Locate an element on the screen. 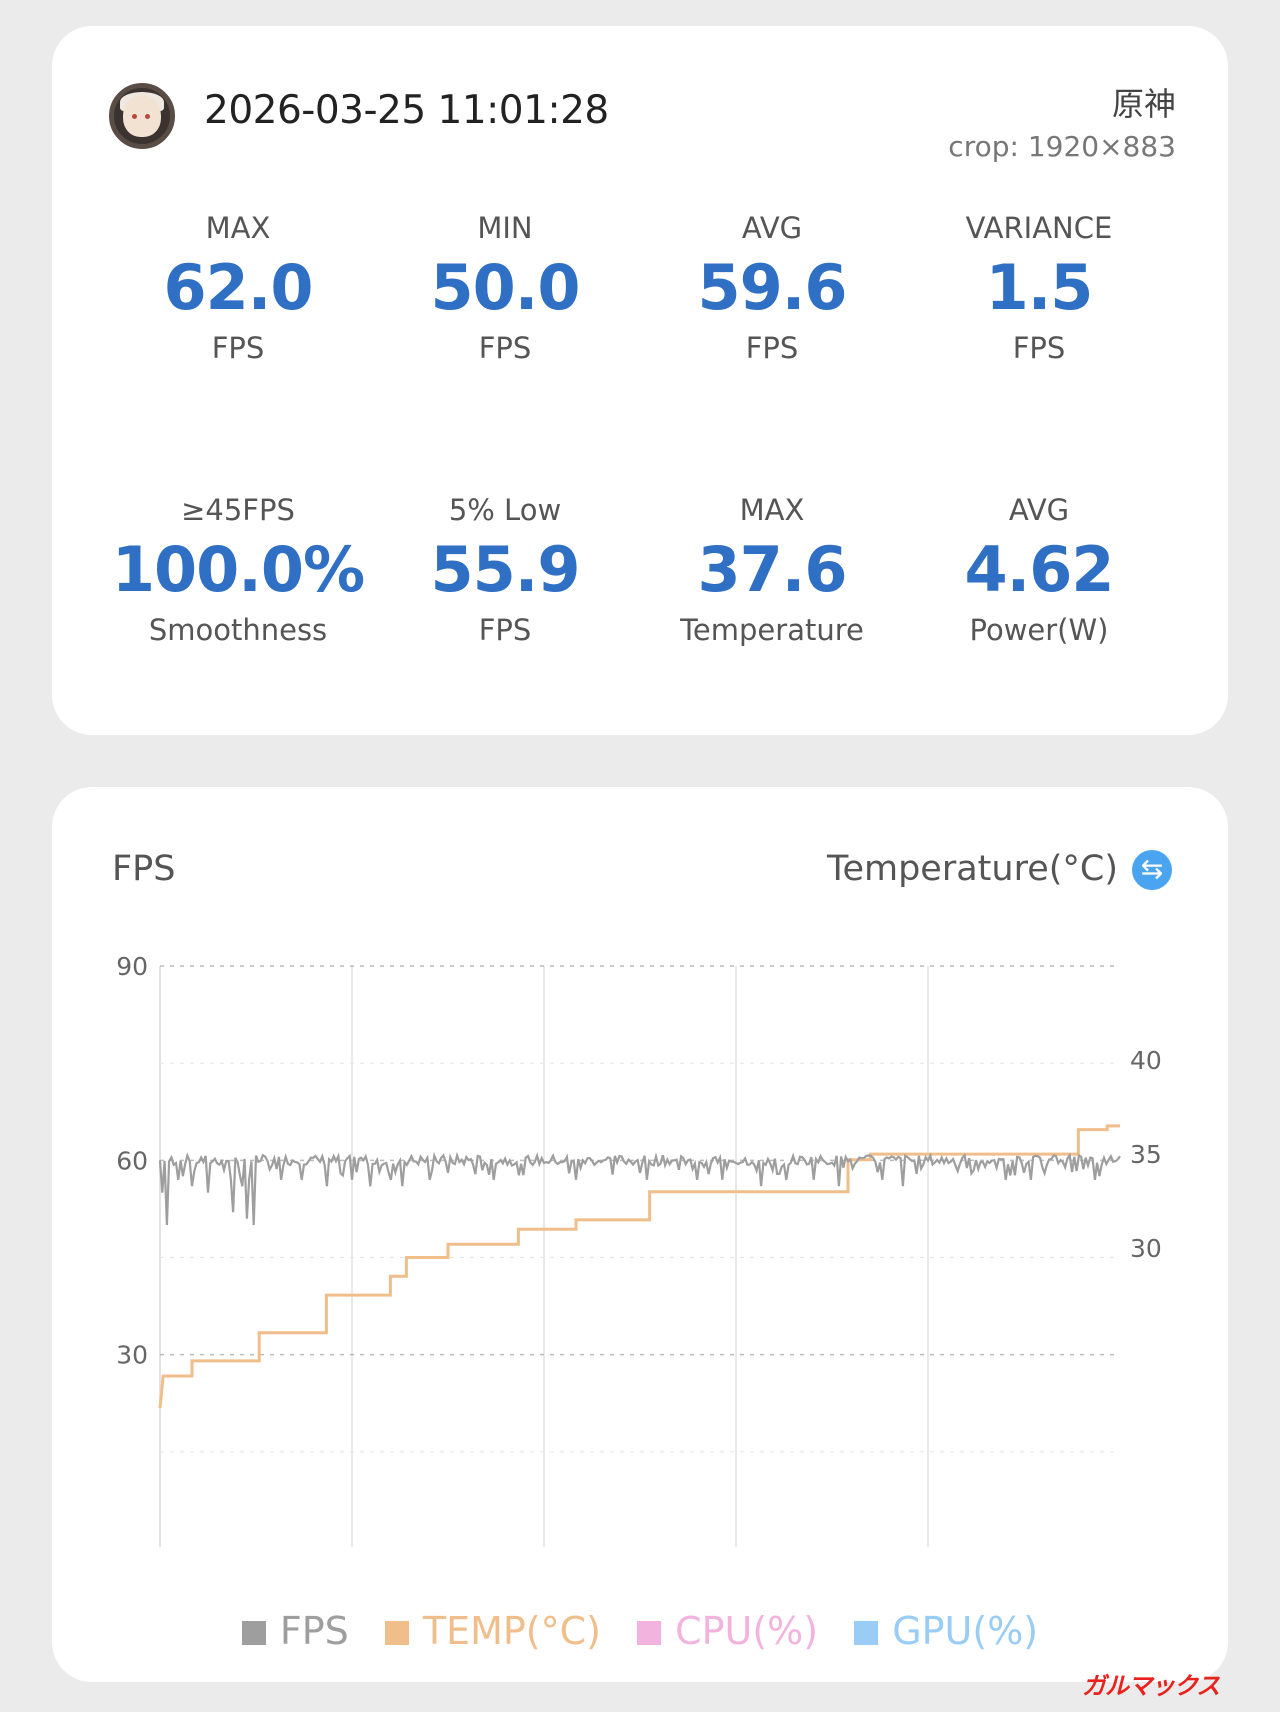 This screenshot has width=1280, height=1712. stat-label: MIN is located at coordinates (505, 228).